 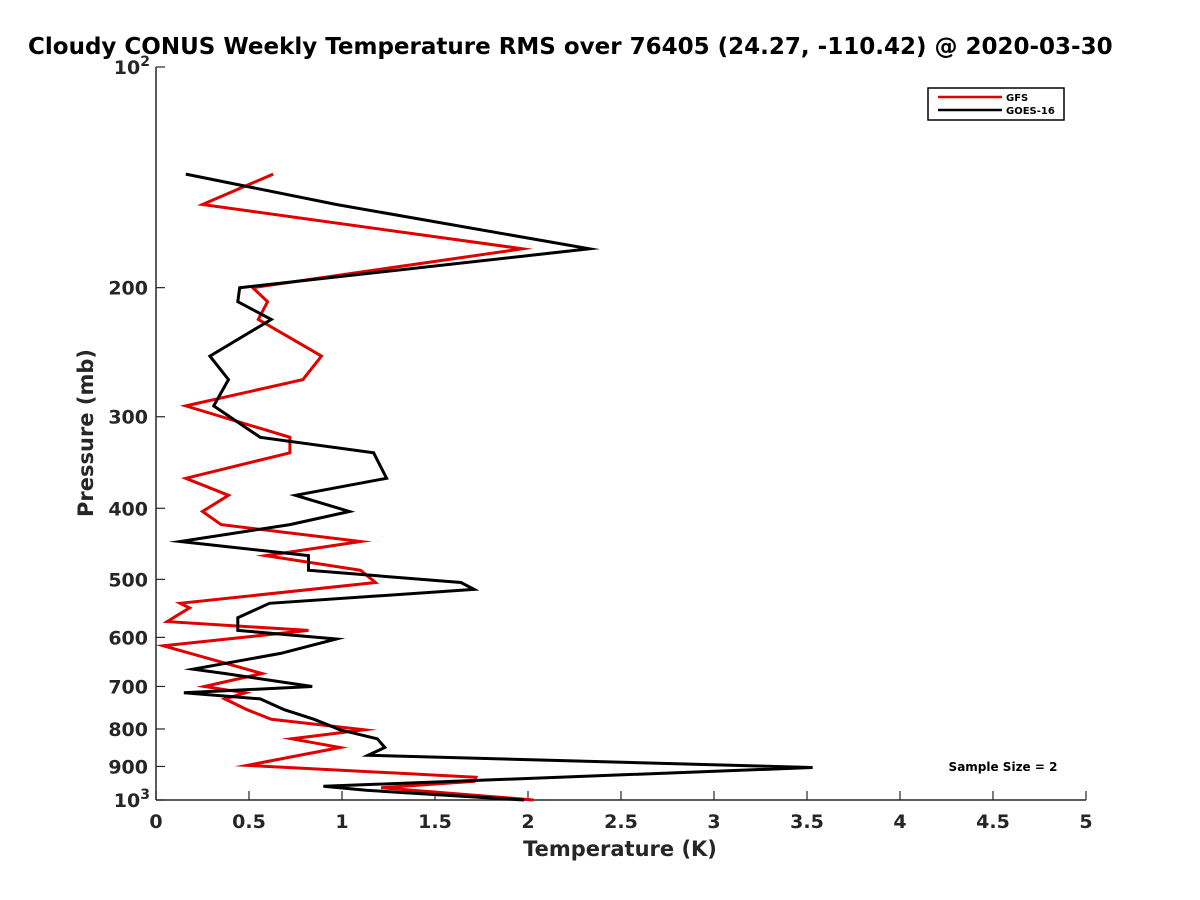 What do you see at coordinates (136, 433) in the screenshot?
I see `y-axis-ticks: 10² 200 300 400 500 600 700 800 900 10³` at bounding box center [136, 433].